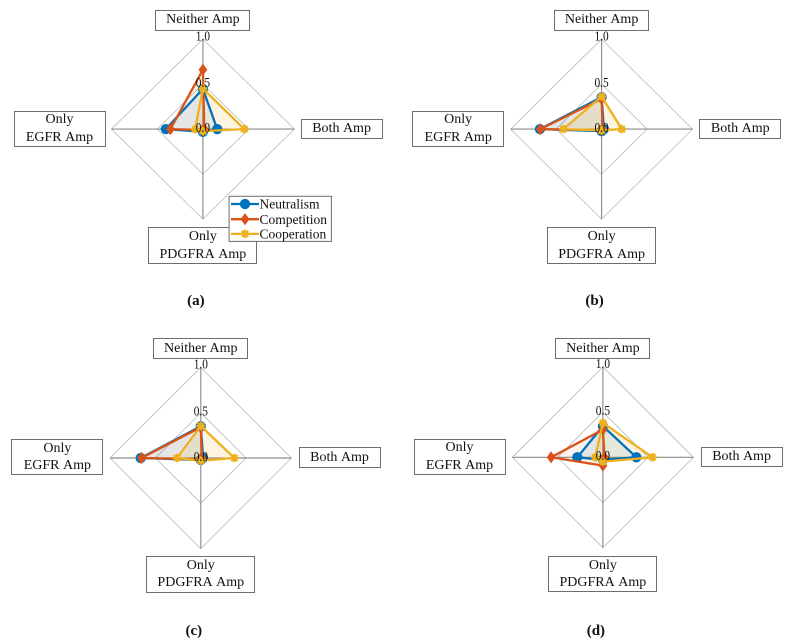  What do you see at coordinates (293, 234) in the screenshot?
I see `svg-text: Cooperation` at bounding box center [293, 234].